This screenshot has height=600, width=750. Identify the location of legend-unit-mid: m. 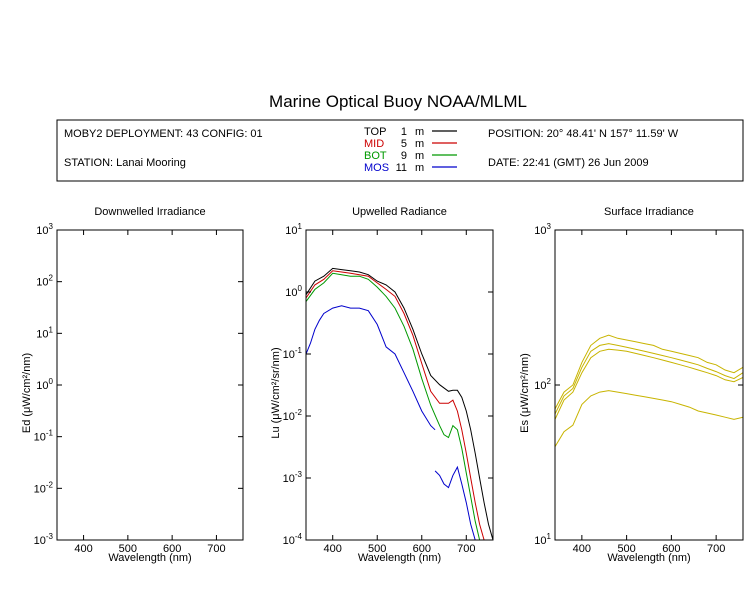
(419, 144).